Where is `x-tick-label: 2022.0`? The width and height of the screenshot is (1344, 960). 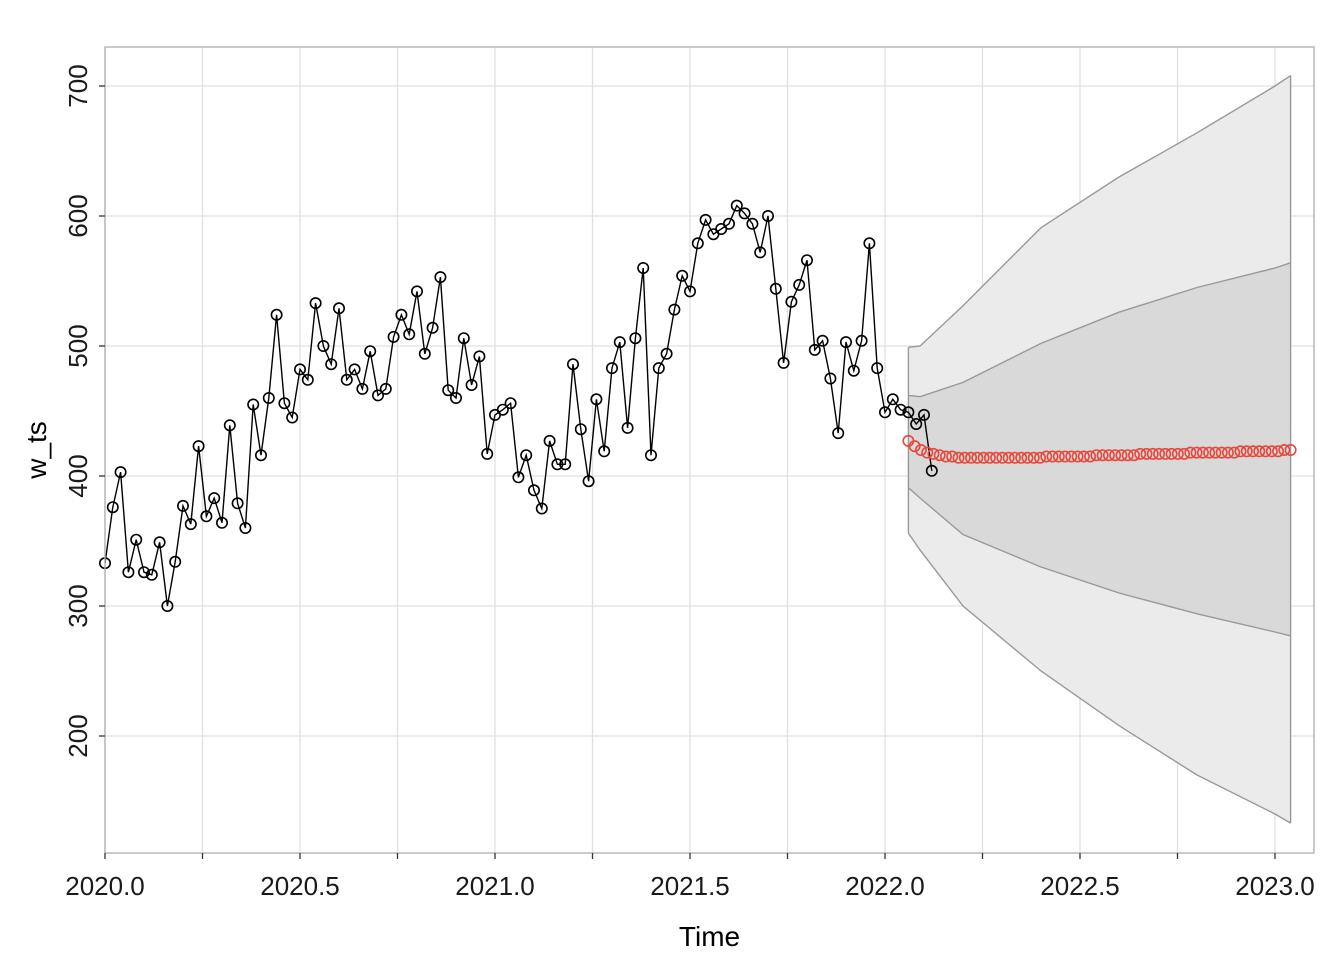 x-tick-label: 2022.0 is located at coordinates (885, 886).